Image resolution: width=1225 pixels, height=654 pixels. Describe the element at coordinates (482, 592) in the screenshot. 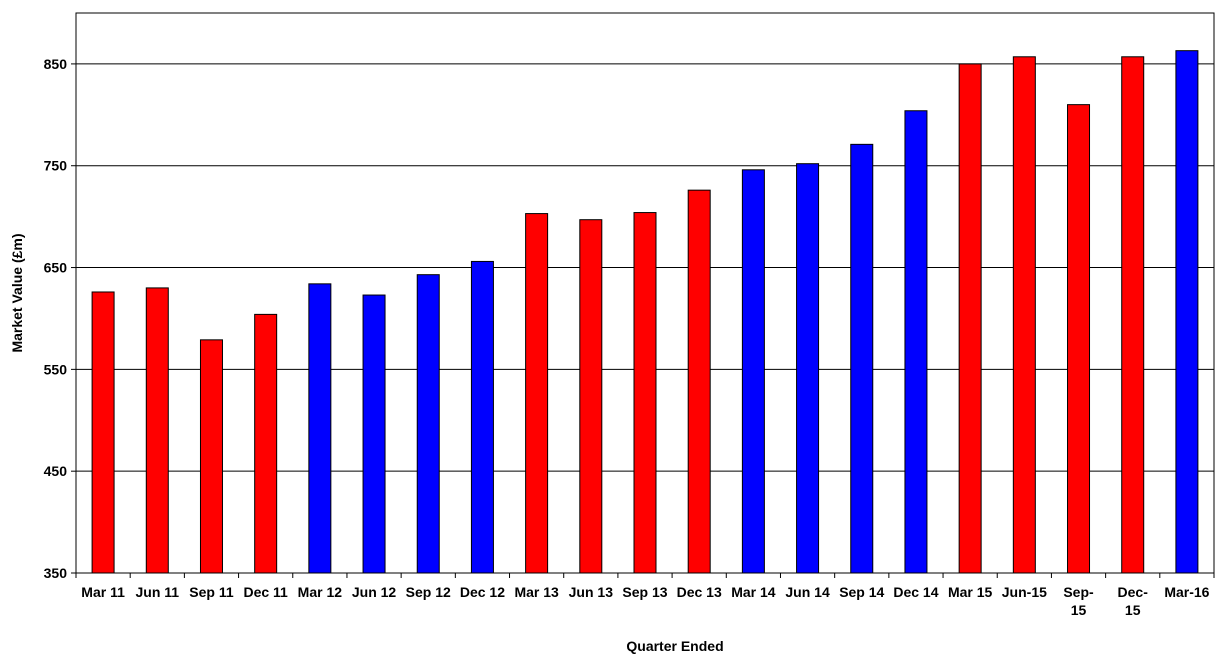

I see `x-tick-label: Dec 12` at that location.